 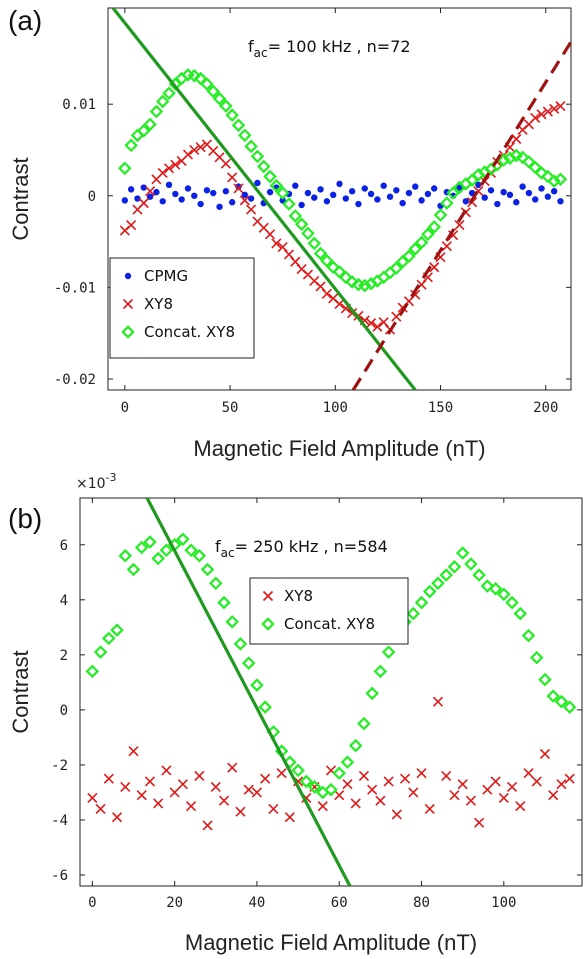 I want to click on y-tick-label: 6, so click(x=64, y=546).